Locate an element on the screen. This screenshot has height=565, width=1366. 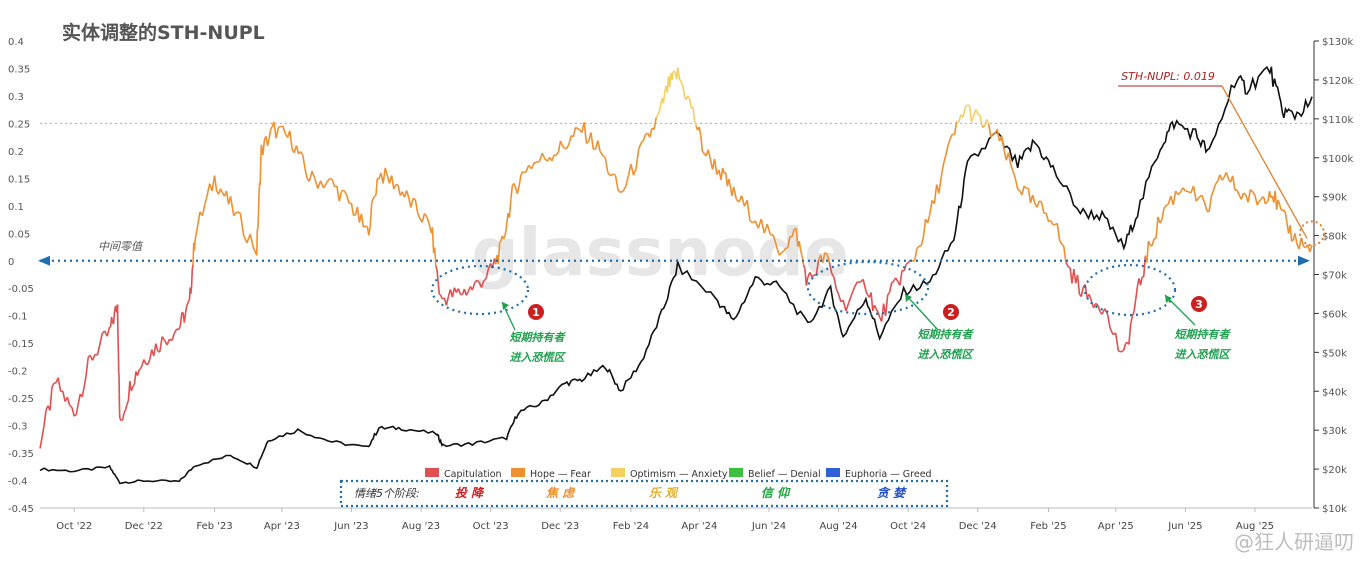
legend-label: Hope — Fear is located at coordinates (560, 474).